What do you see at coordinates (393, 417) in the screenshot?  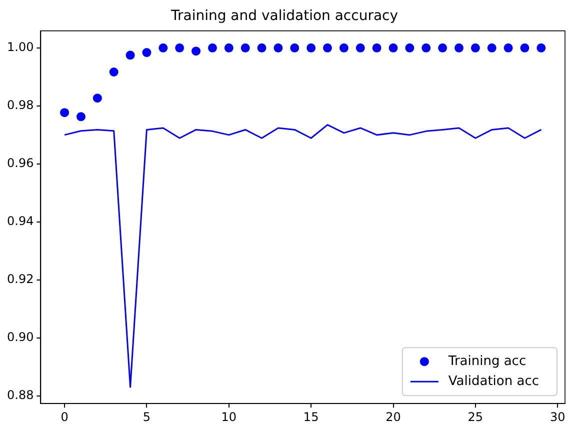 I see `x-tick-label: 20` at bounding box center [393, 417].